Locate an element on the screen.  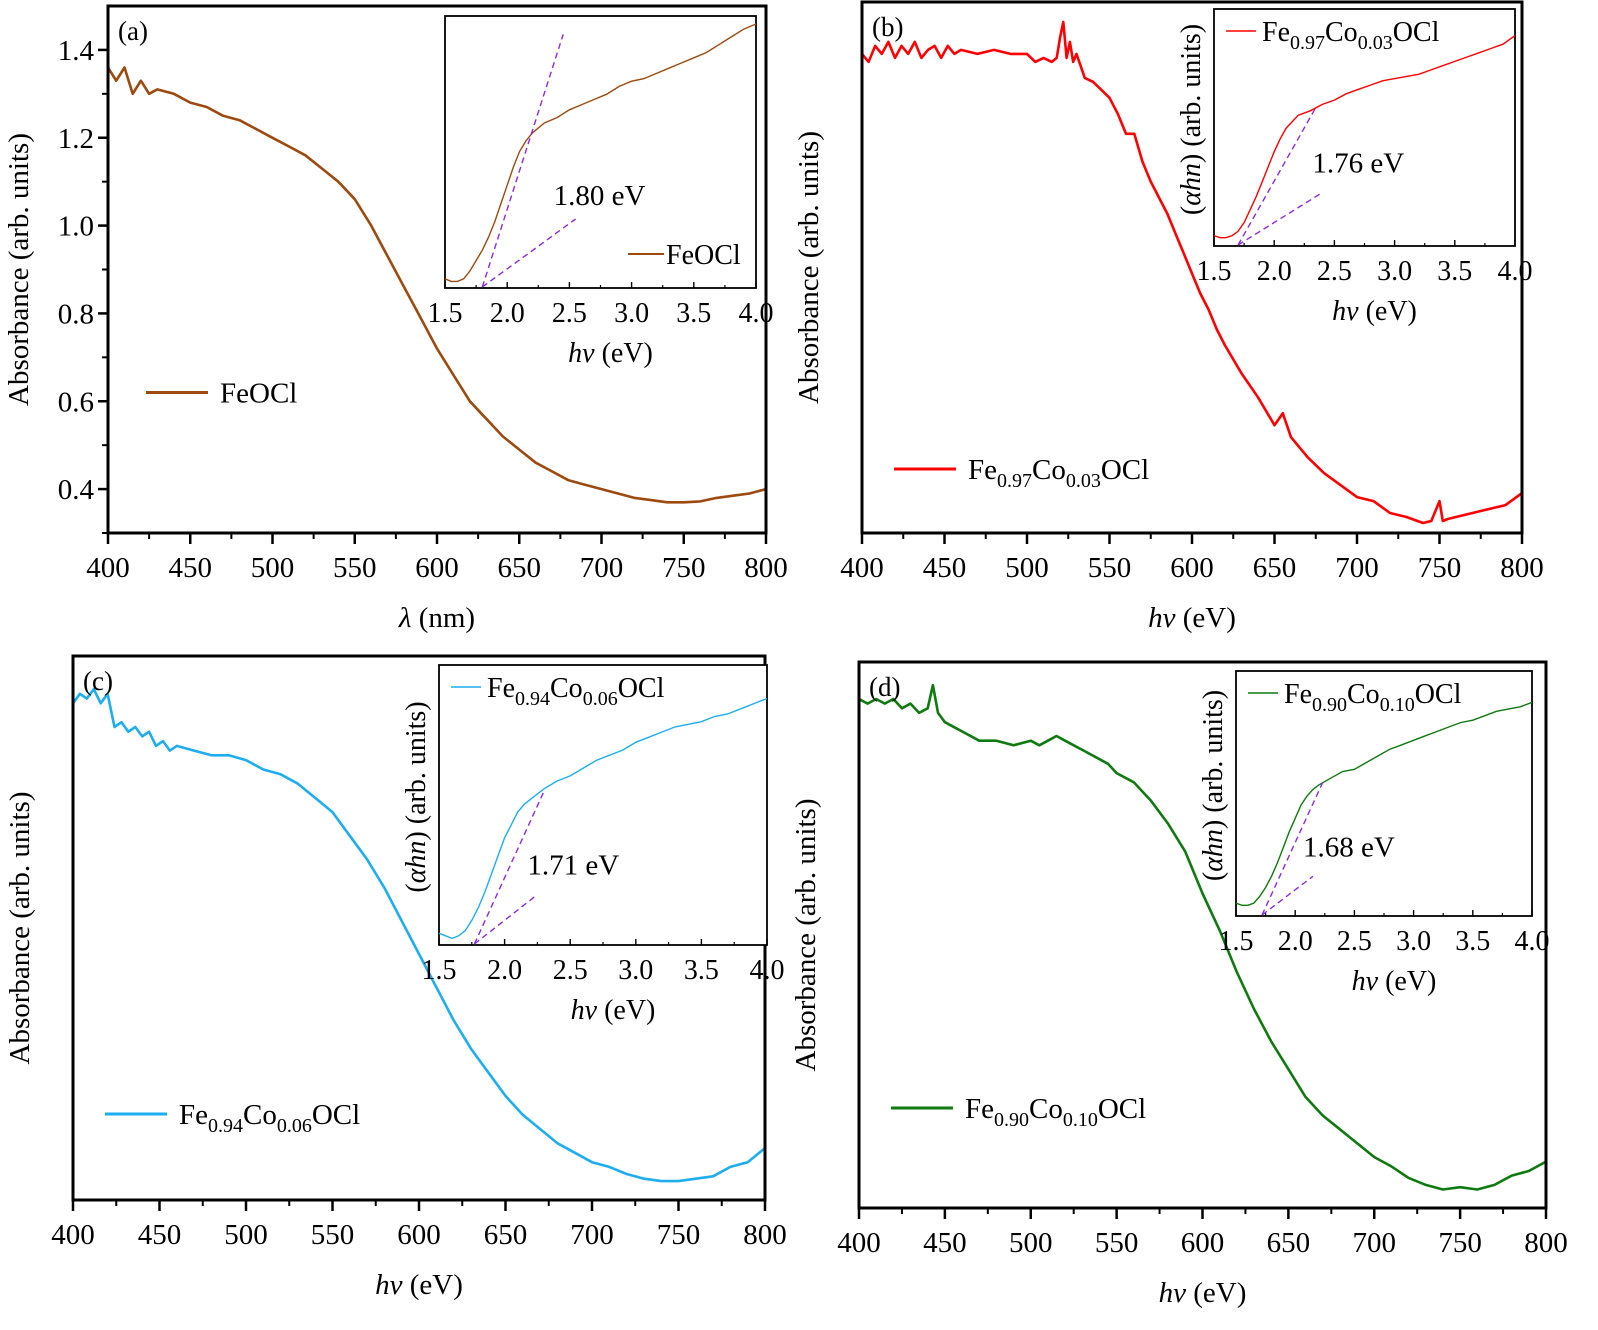
x-tick-label: 550 is located at coordinates (355, 568).